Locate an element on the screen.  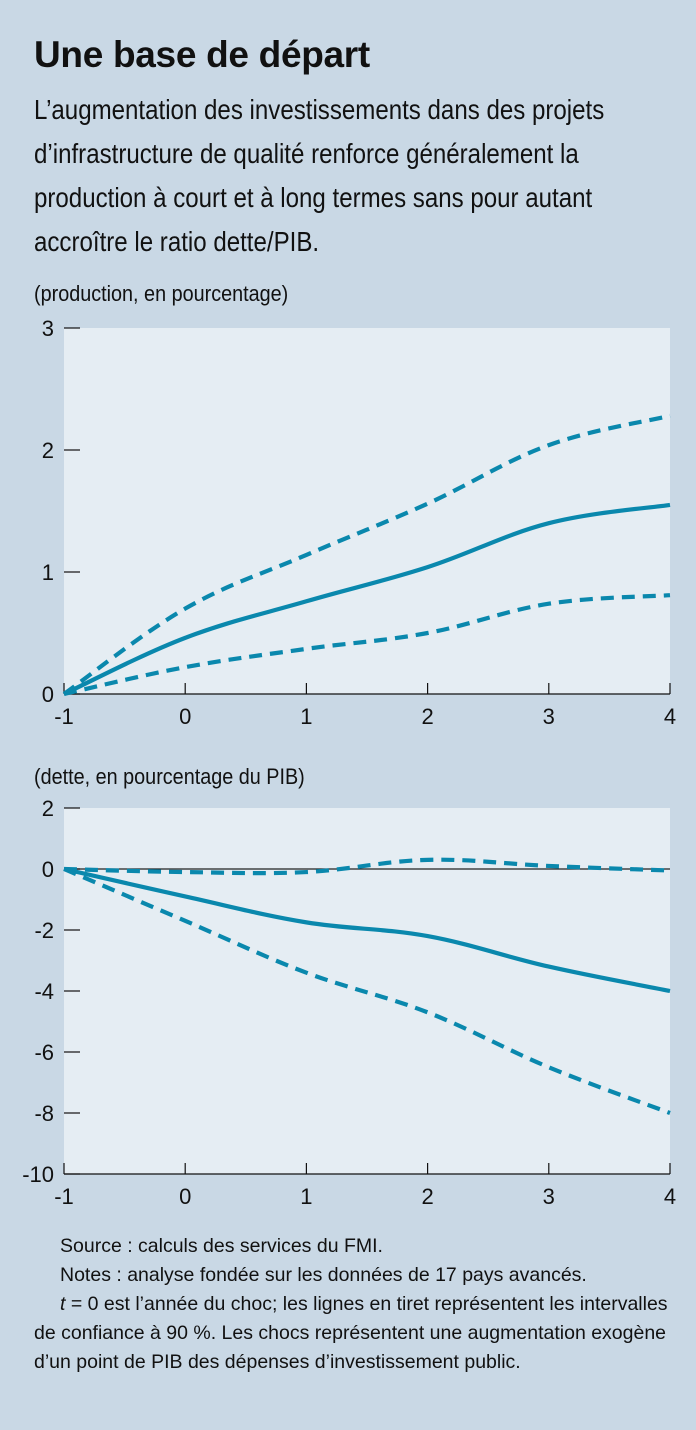
t-symbol: t is located at coordinates (63, 1304).